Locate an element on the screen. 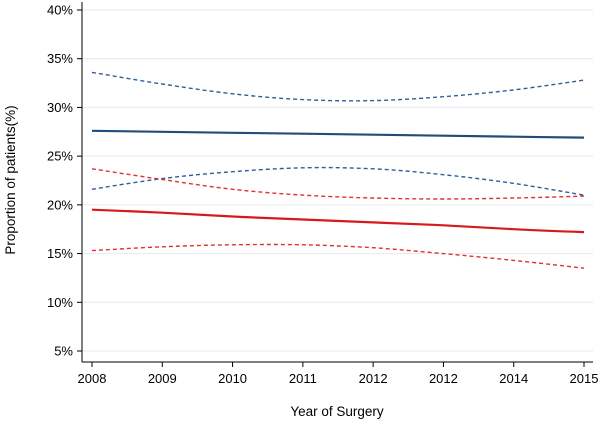  y-axis-title: Proportion of patients(%) is located at coordinates (10, 179).